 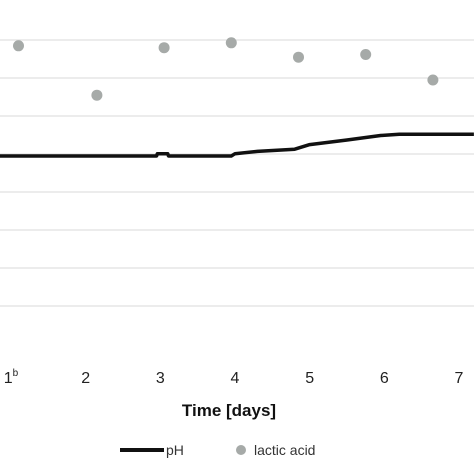 I want to click on x-tick-label: 4, so click(x=235, y=378).